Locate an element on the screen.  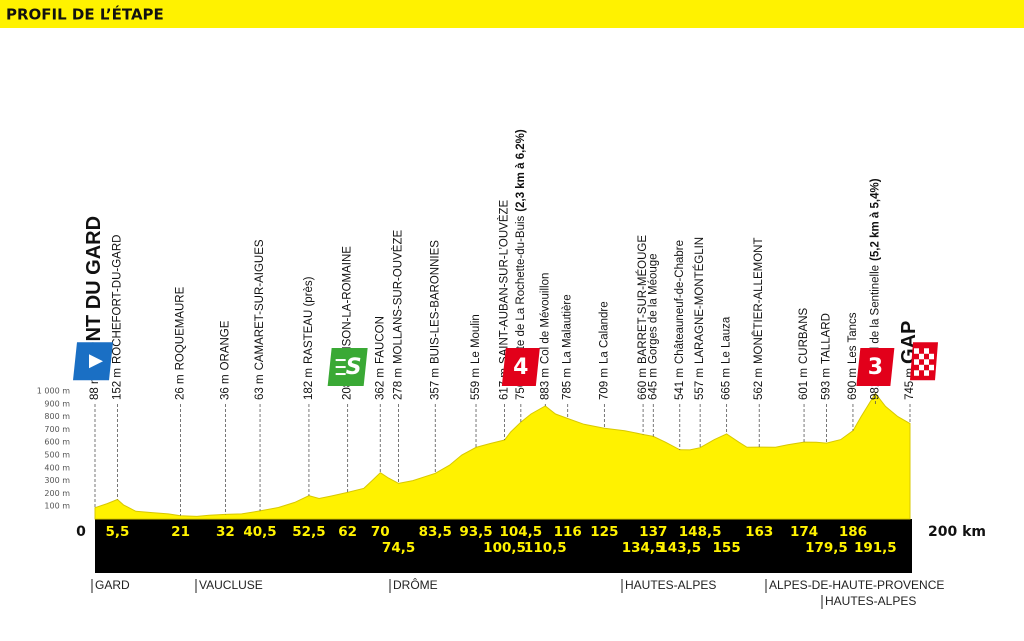
waypoint-altitude: 36 m is located at coordinates (225, 387).